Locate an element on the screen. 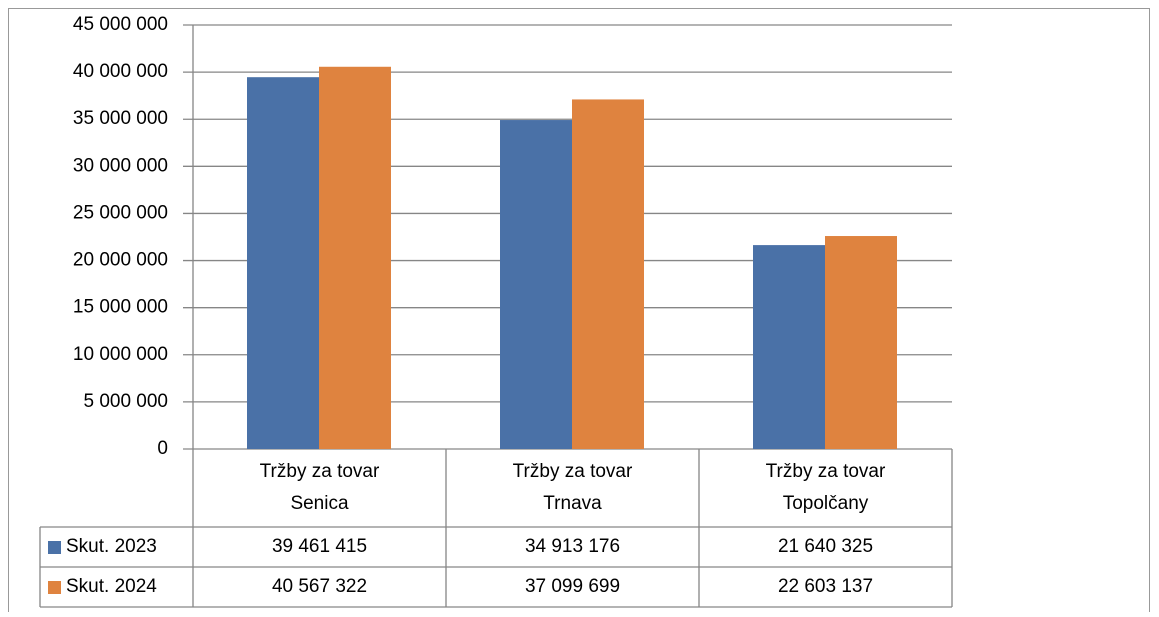 This screenshot has width=1159, height=617. table-value: 40 567 322 is located at coordinates (319, 586).